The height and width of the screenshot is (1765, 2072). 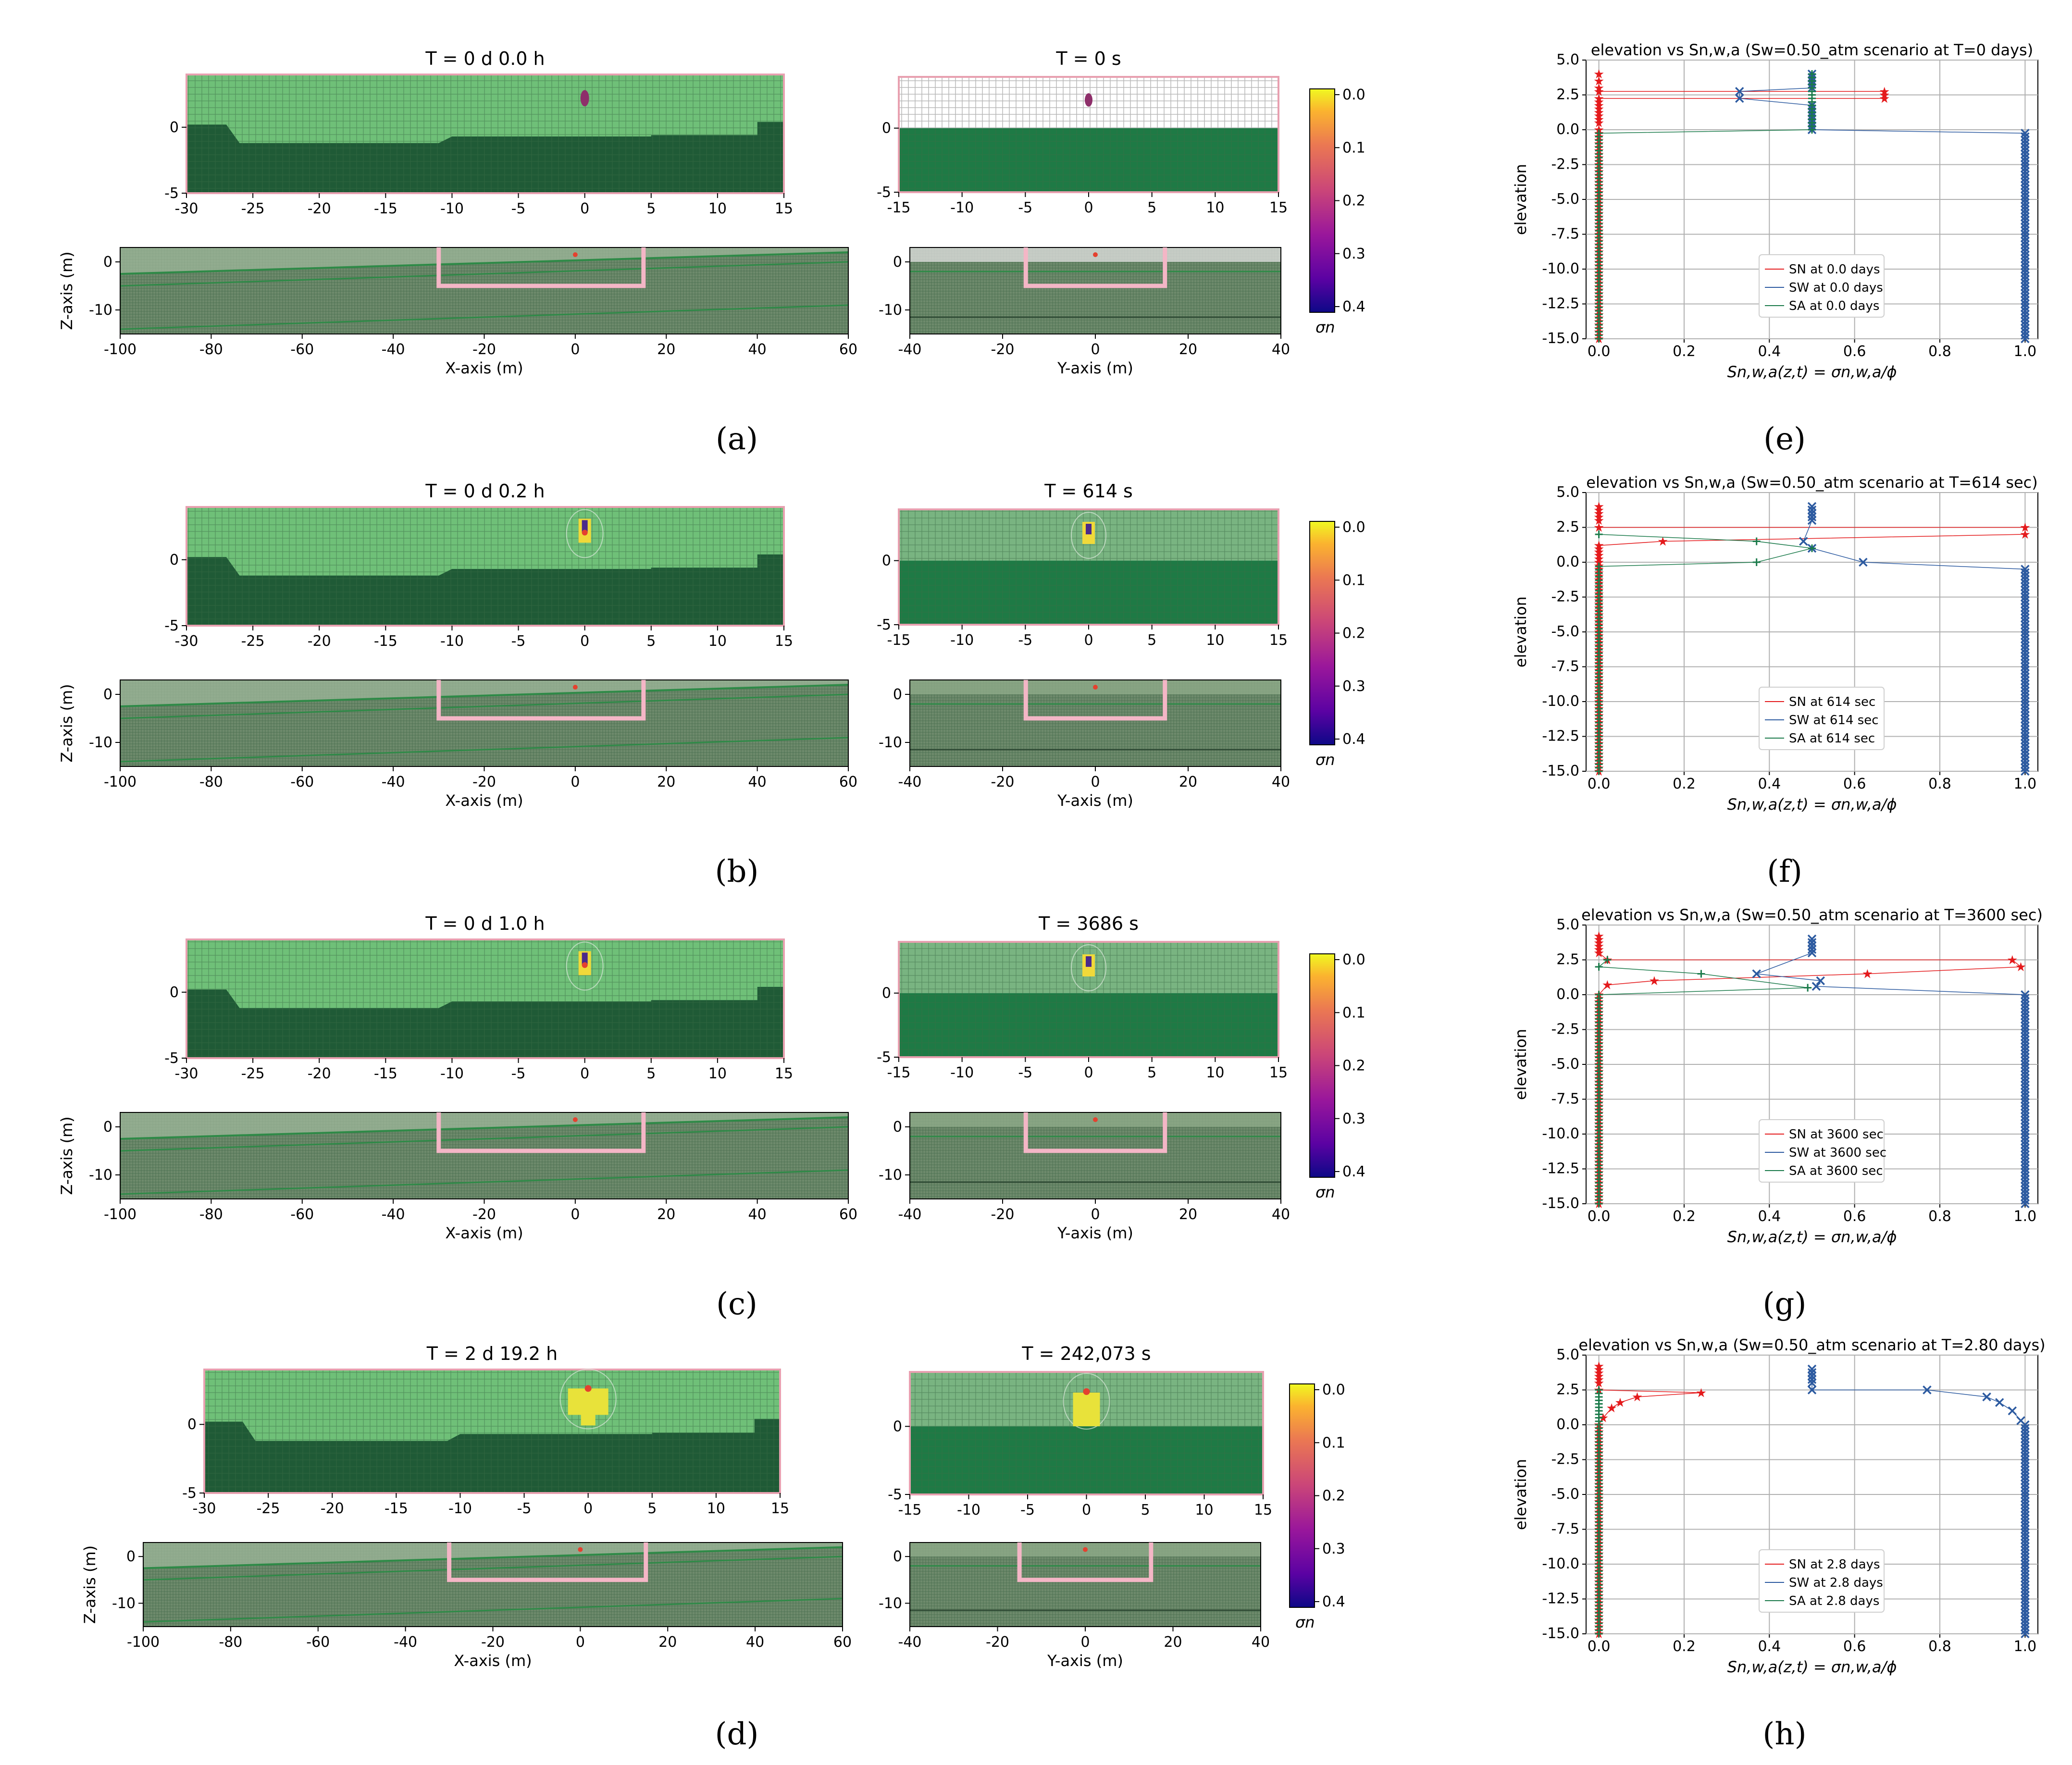 What do you see at coordinates (2025, 1216) in the screenshot?
I see `x-tick-label: 1.0` at bounding box center [2025, 1216].